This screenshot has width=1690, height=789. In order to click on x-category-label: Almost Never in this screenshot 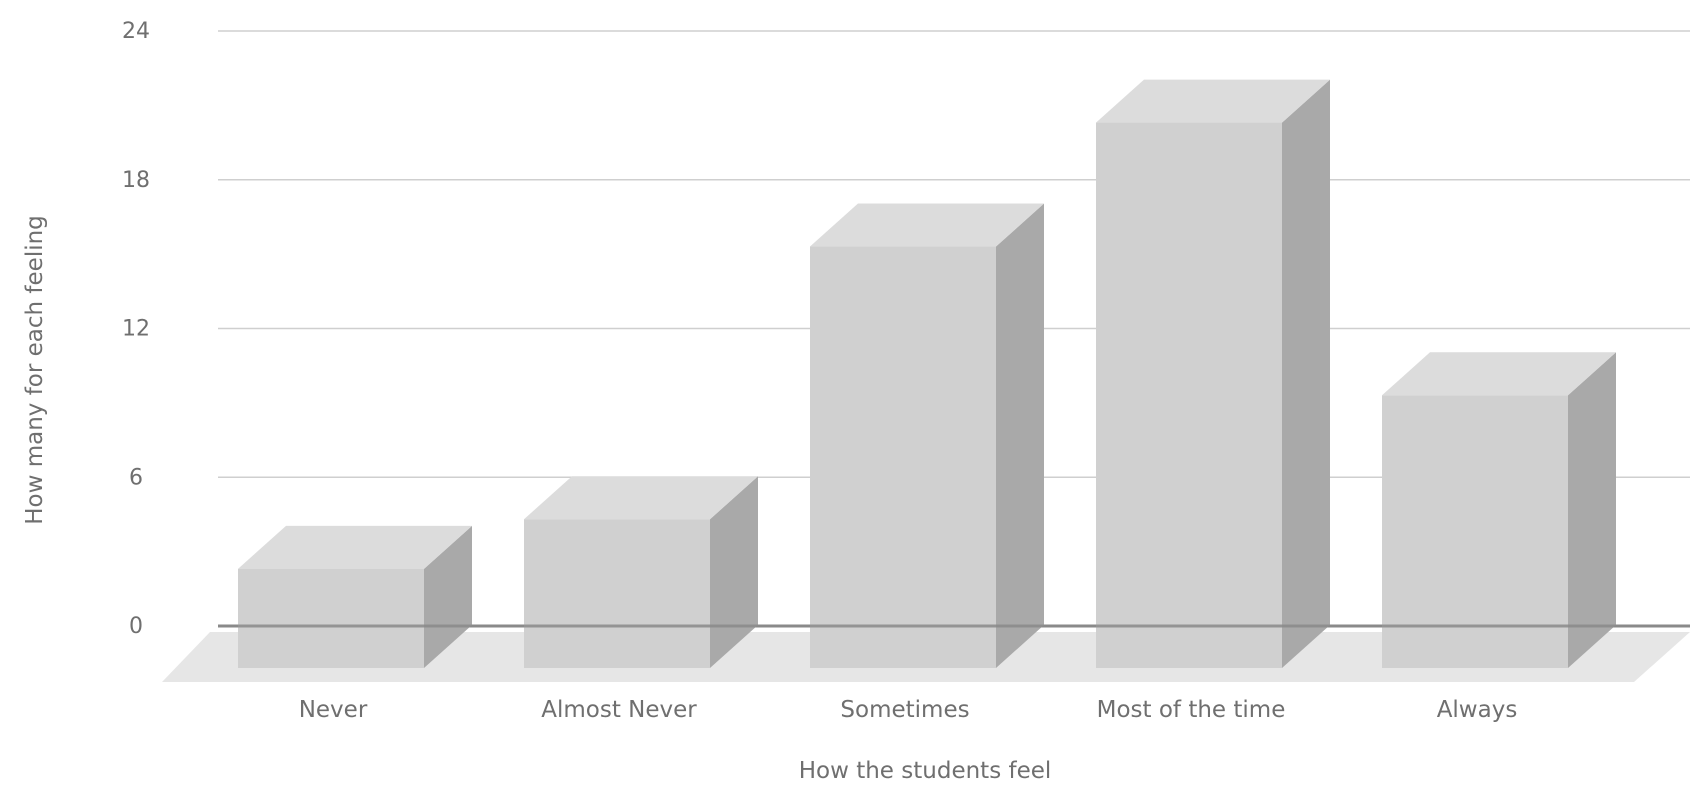, I will do `click(619, 710)`.